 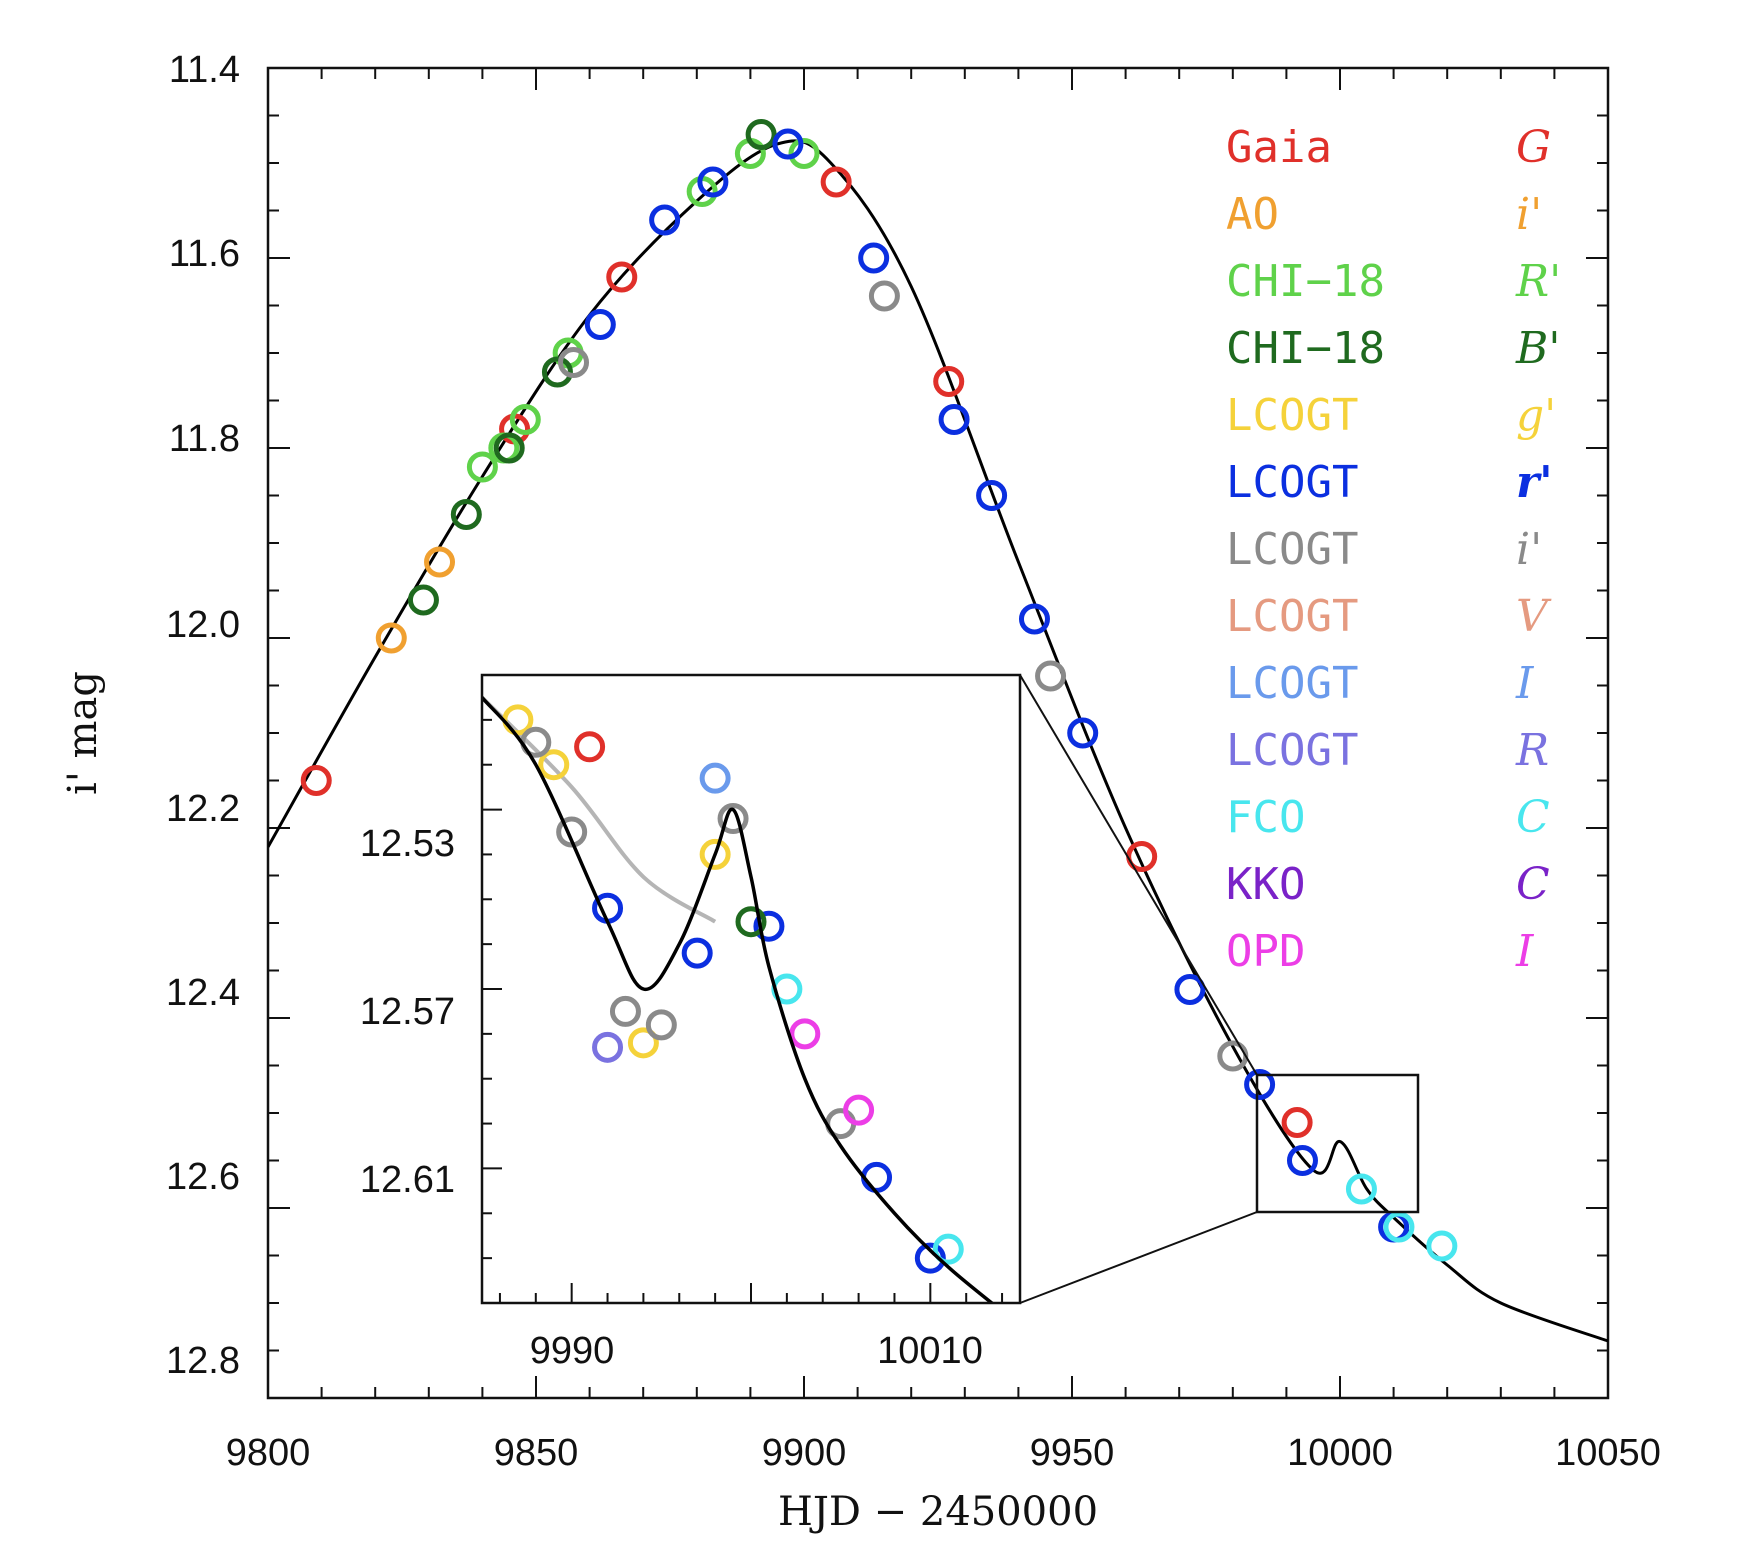 What do you see at coordinates (1265, 951) in the screenshot?
I see `legend-name-opd: OPD` at bounding box center [1265, 951].